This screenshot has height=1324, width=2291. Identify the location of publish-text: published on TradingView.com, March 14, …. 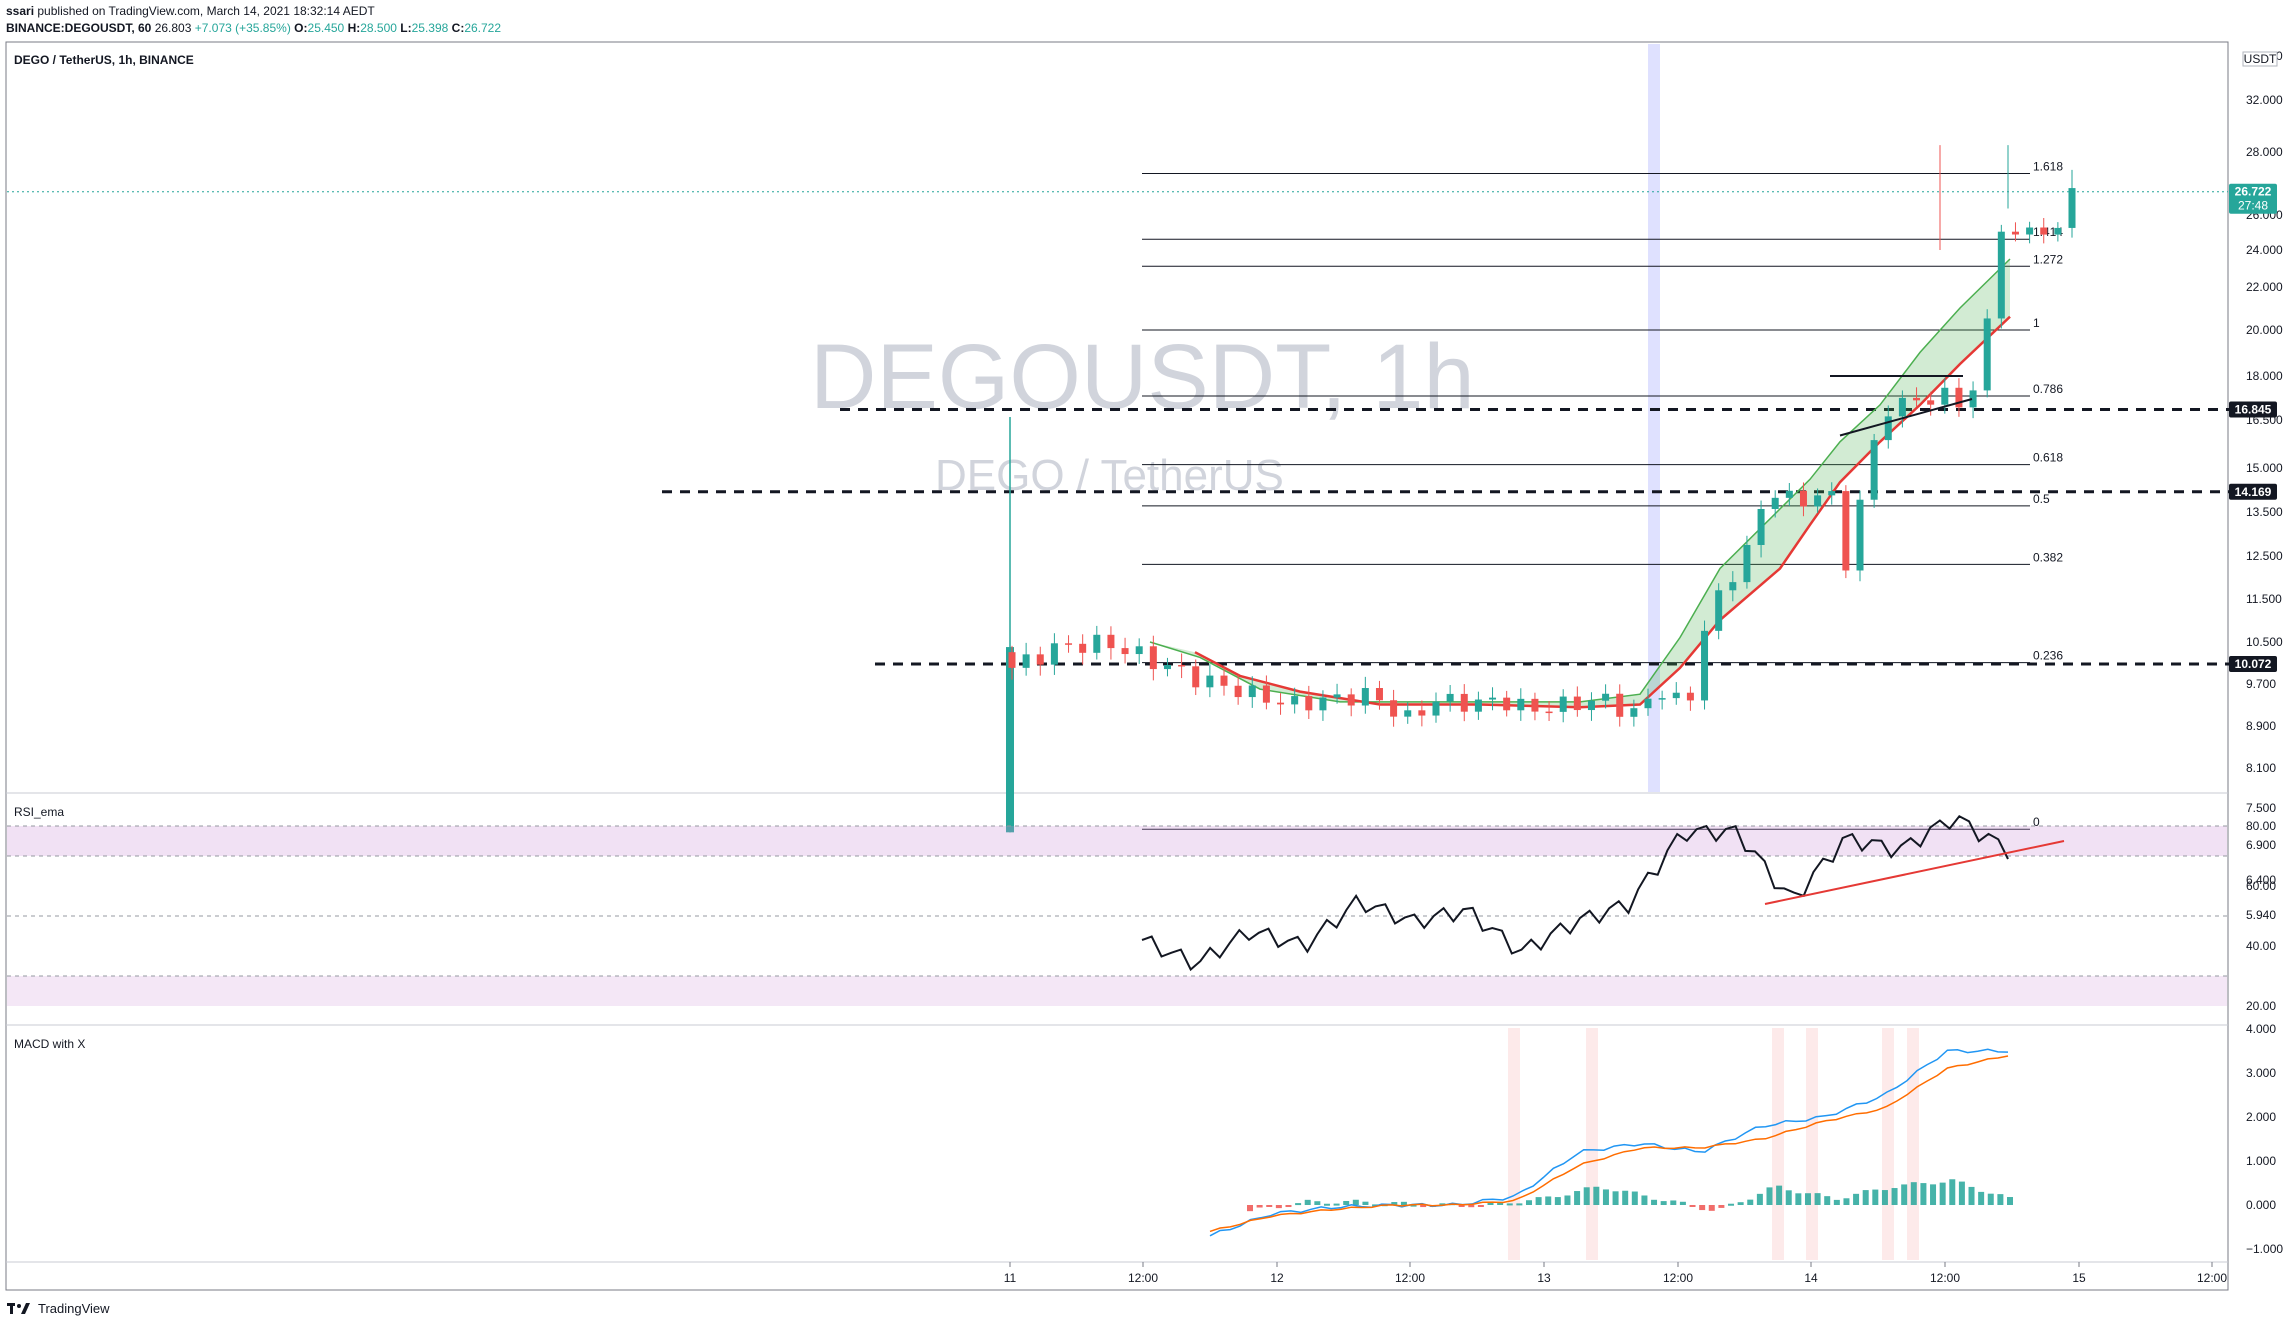
(206, 11).